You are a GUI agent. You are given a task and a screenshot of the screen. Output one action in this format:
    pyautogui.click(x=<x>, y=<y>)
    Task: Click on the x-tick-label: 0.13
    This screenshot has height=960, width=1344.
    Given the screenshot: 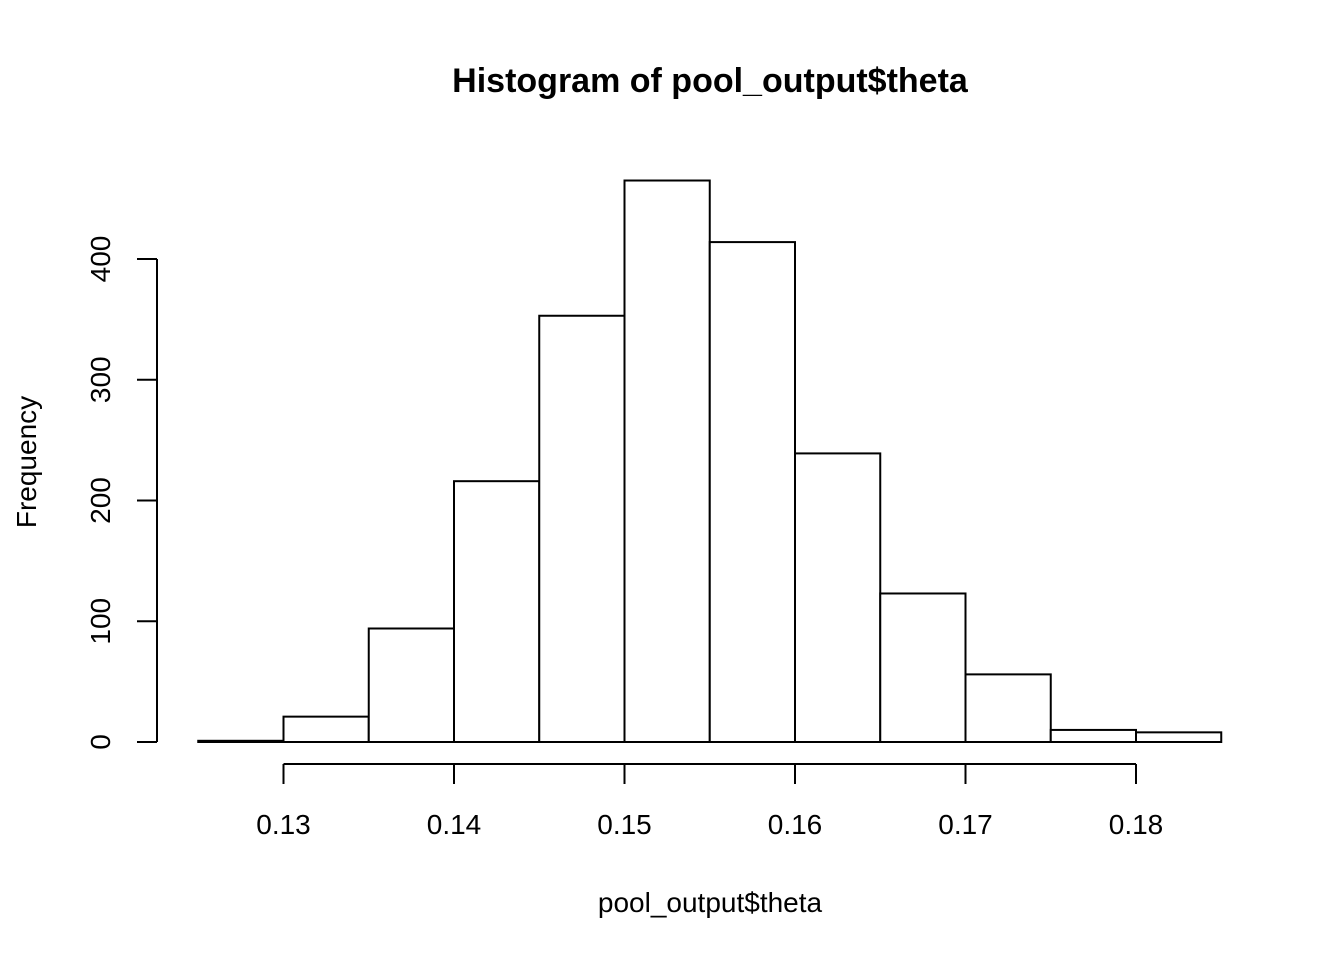 What is the action you would take?
    pyautogui.click(x=283, y=824)
    